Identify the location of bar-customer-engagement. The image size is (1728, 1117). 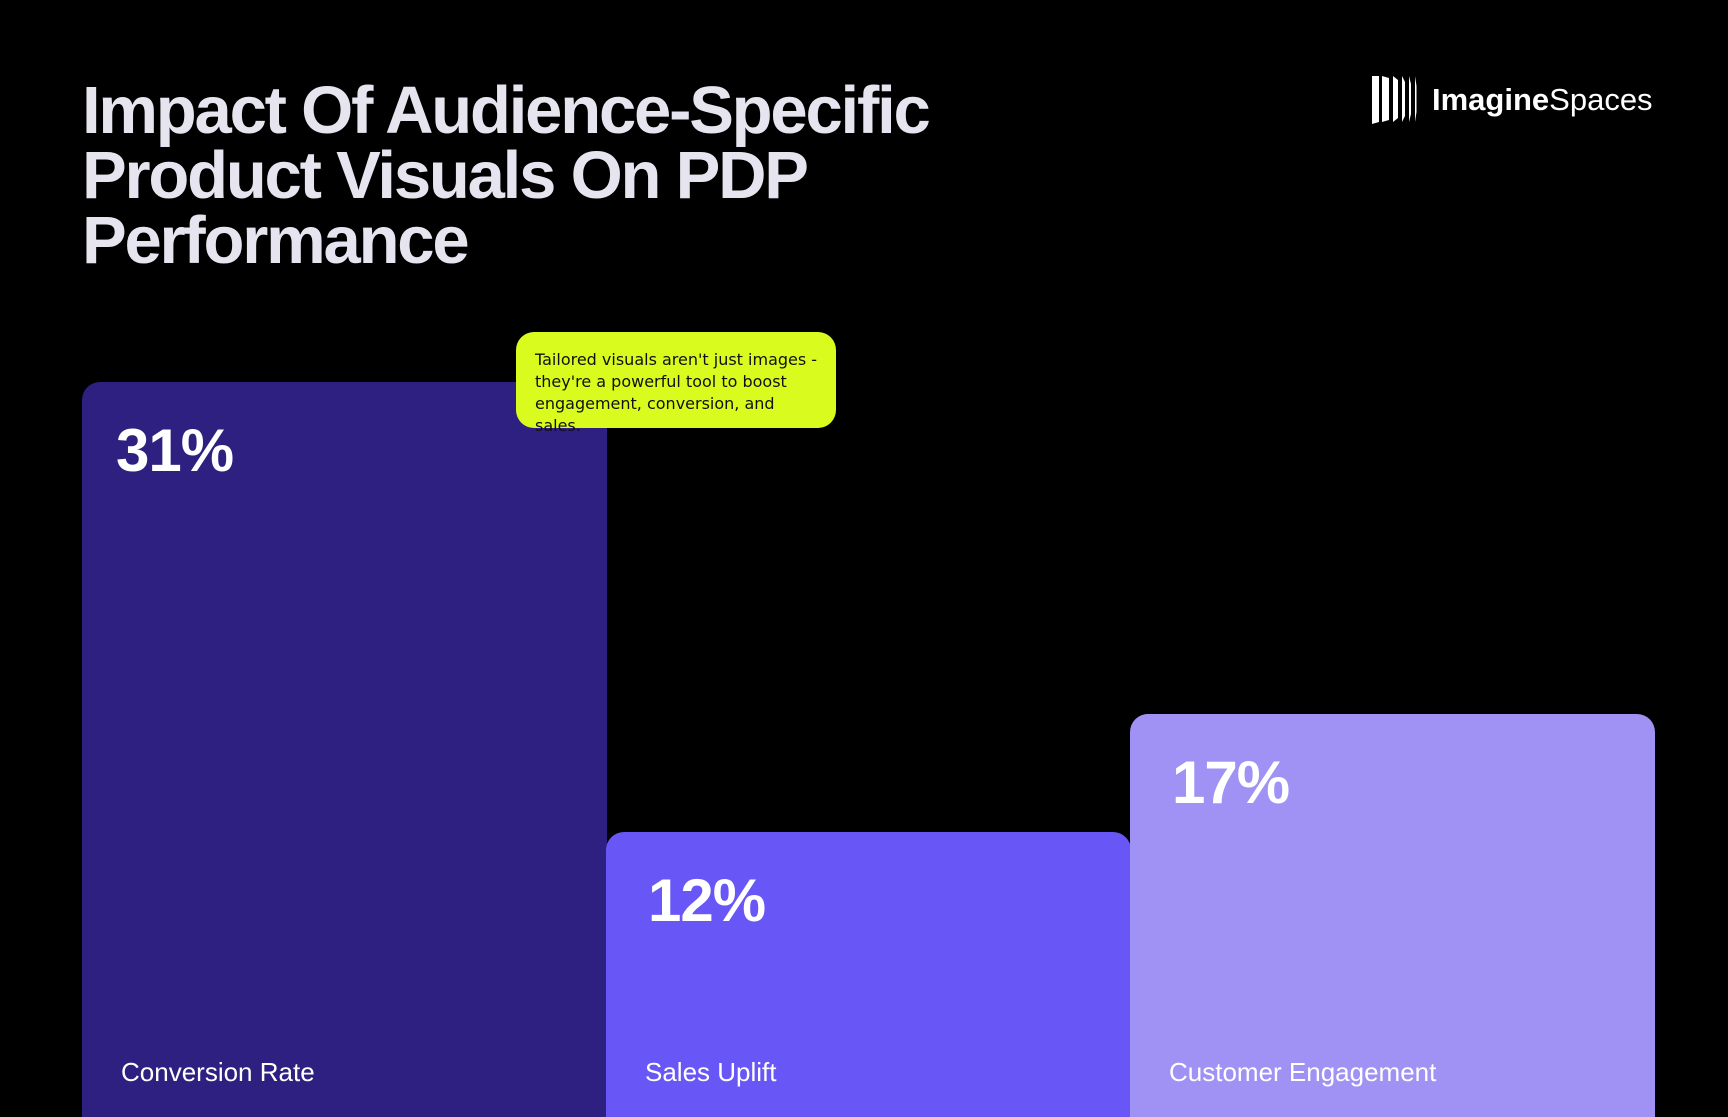
(1392, 915).